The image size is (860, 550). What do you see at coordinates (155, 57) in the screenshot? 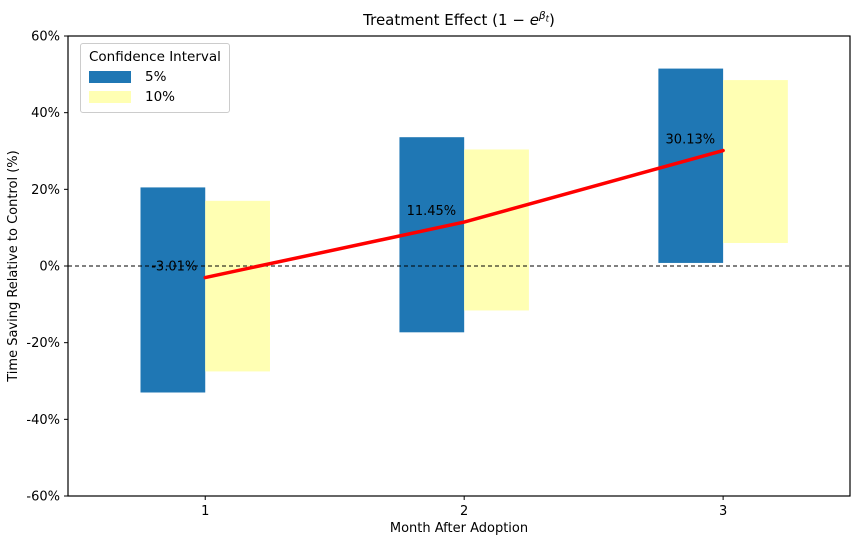
I see `legend-title: Confidence Interval` at bounding box center [155, 57].